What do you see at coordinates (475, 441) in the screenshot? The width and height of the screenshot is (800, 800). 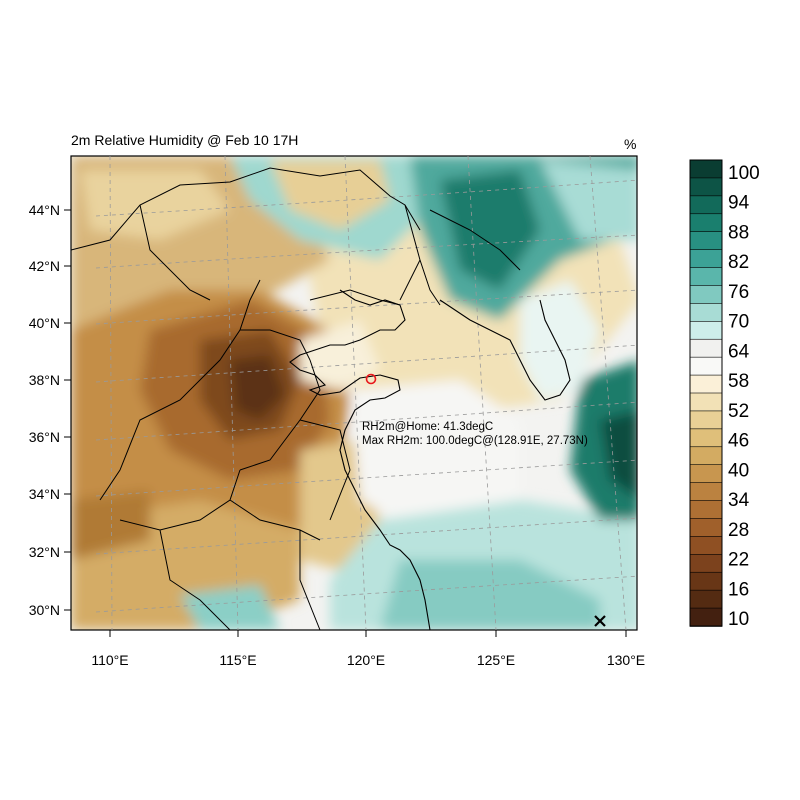 I see `max-annotation: Max RH2m: 100.0degC@(128.91E, 27.73N)` at bounding box center [475, 441].